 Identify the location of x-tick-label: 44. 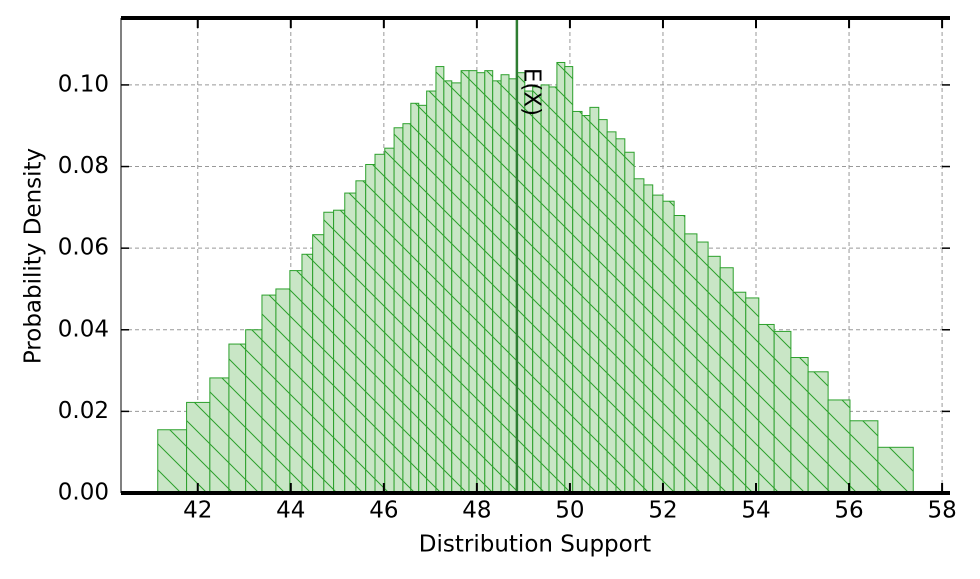
(290, 511).